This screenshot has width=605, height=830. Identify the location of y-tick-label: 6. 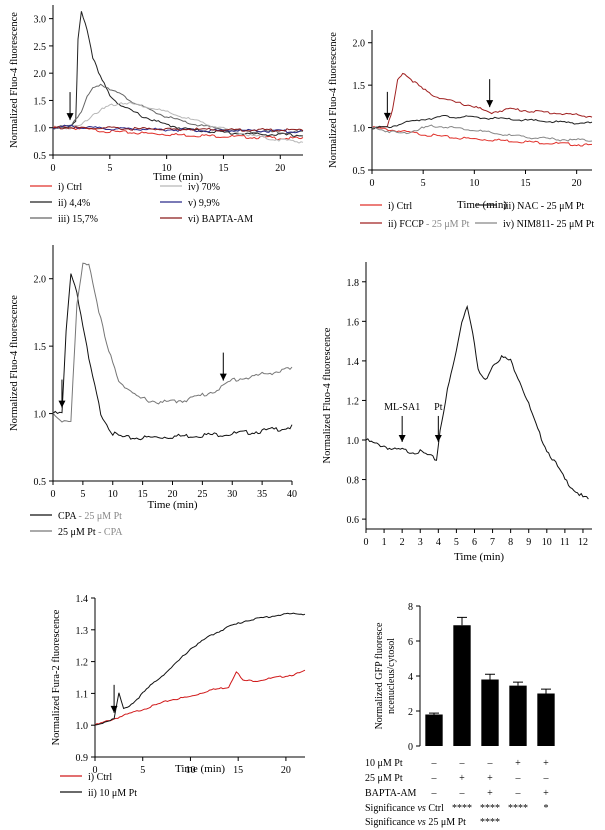
(410, 642).